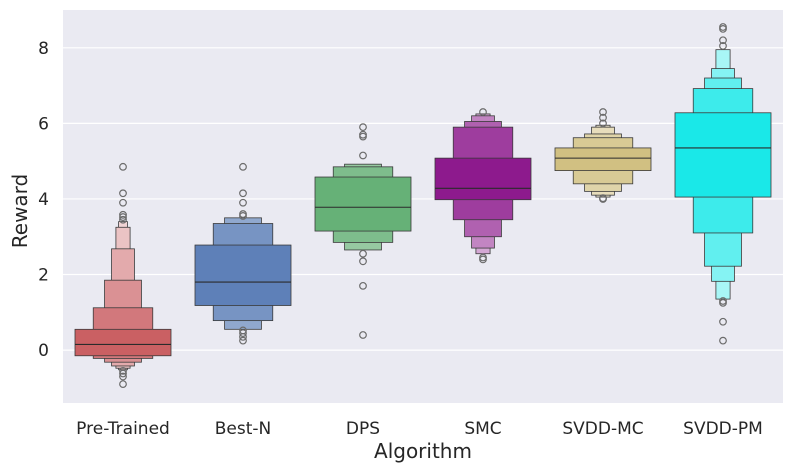 The height and width of the screenshot is (473, 793). What do you see at coordinates (43, 276) in the screenshot?
I see `y-tick-label: 2` at bounding box center [43, 276].